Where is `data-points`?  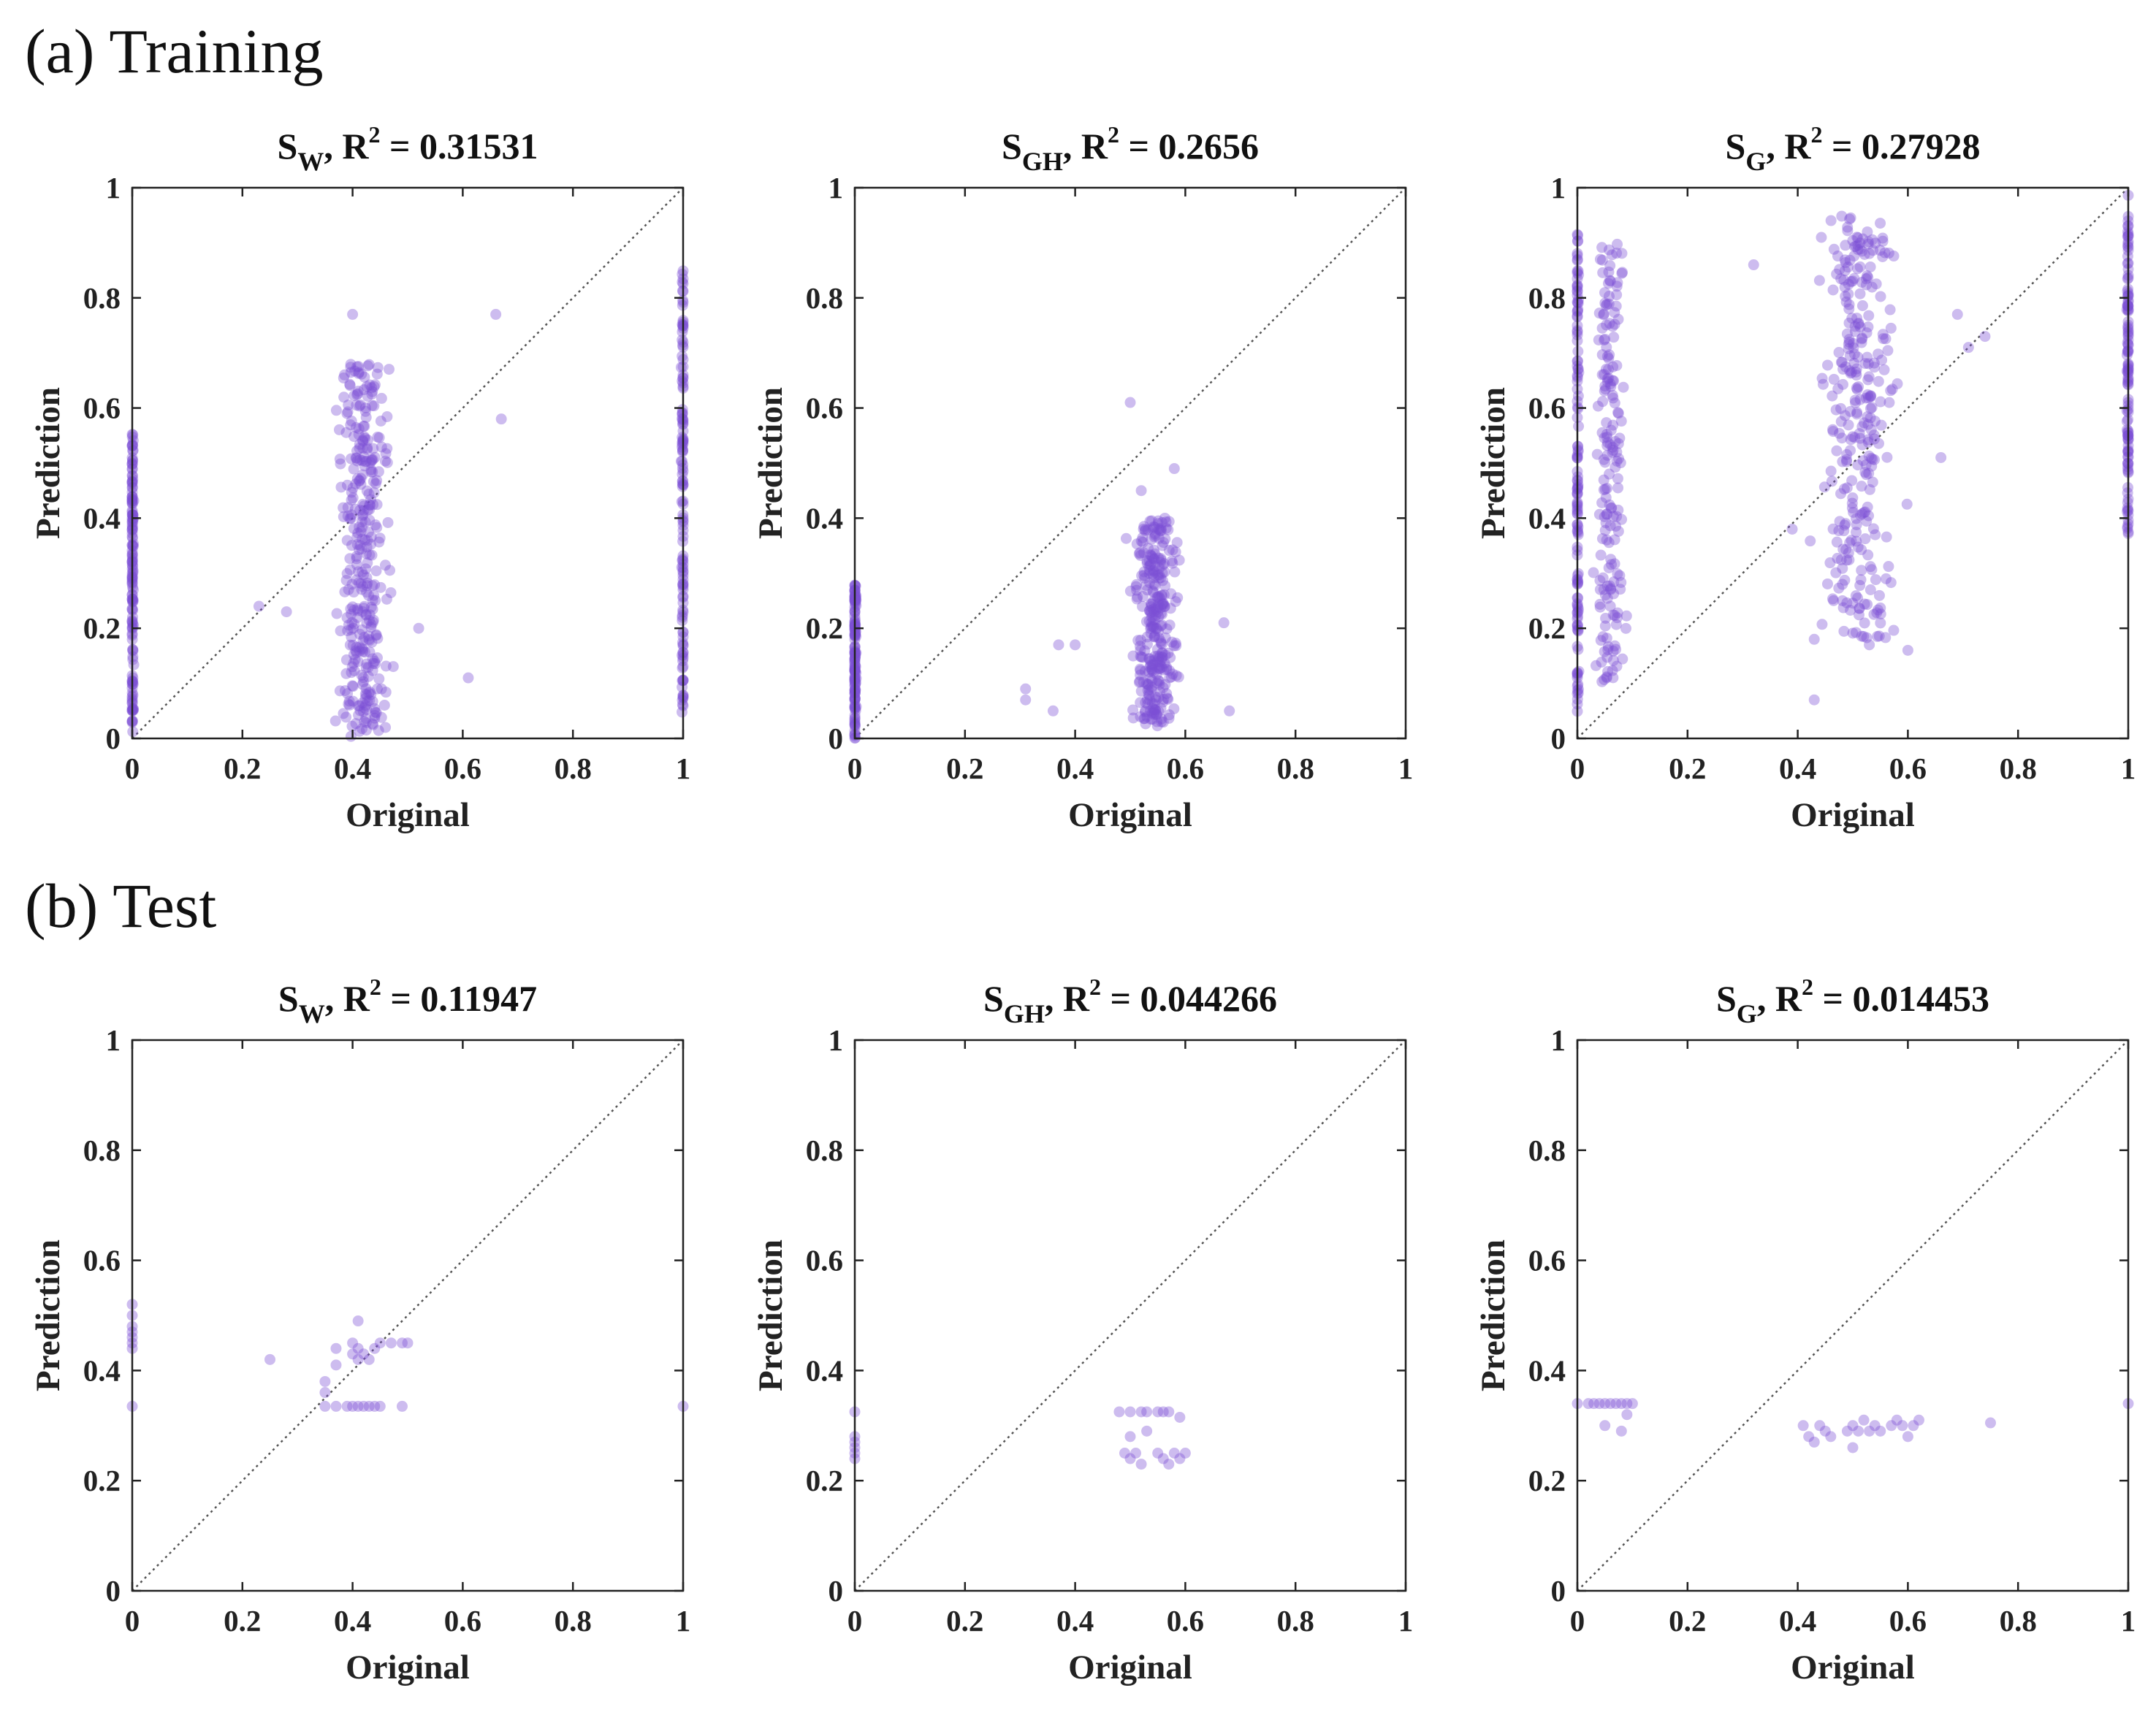
data-points is located at coordinates (407, 504).